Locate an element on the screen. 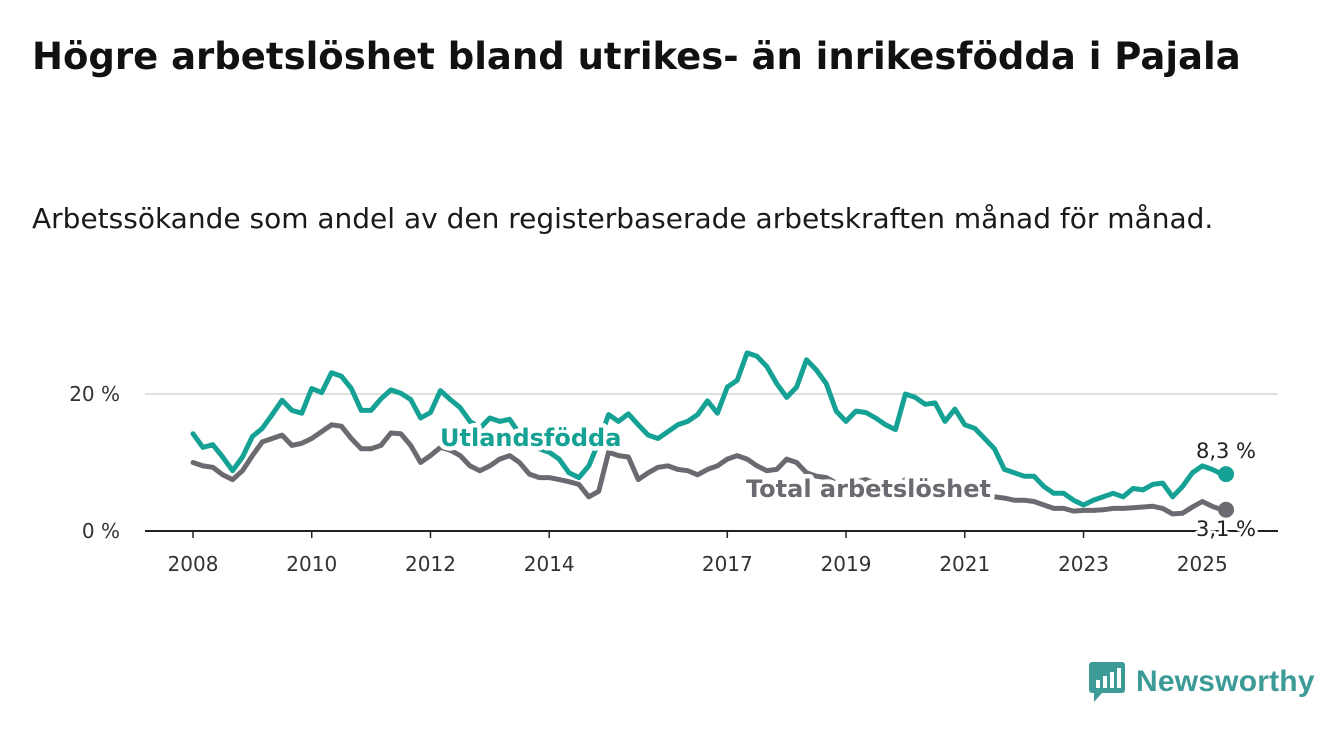 The image size is (1340, 734). x-tick-label: 2012 is located at coordinates (430, 564).